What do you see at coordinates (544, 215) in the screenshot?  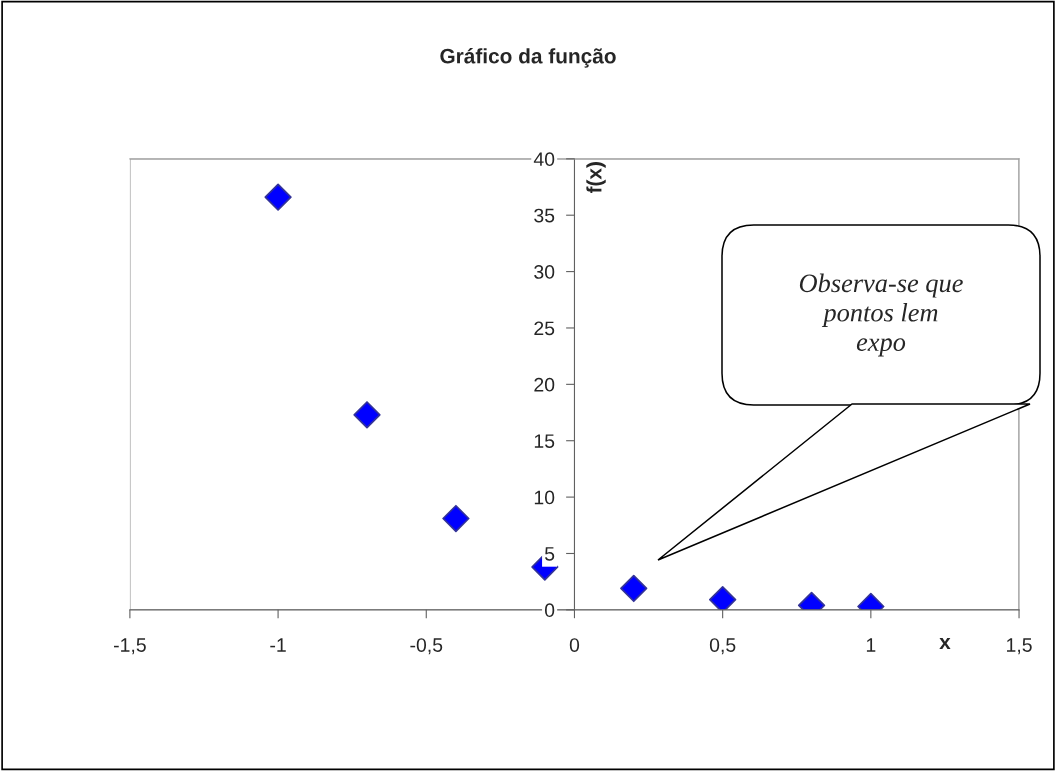 I see `y-tick-label: 35` at bounding box center [544, 215].